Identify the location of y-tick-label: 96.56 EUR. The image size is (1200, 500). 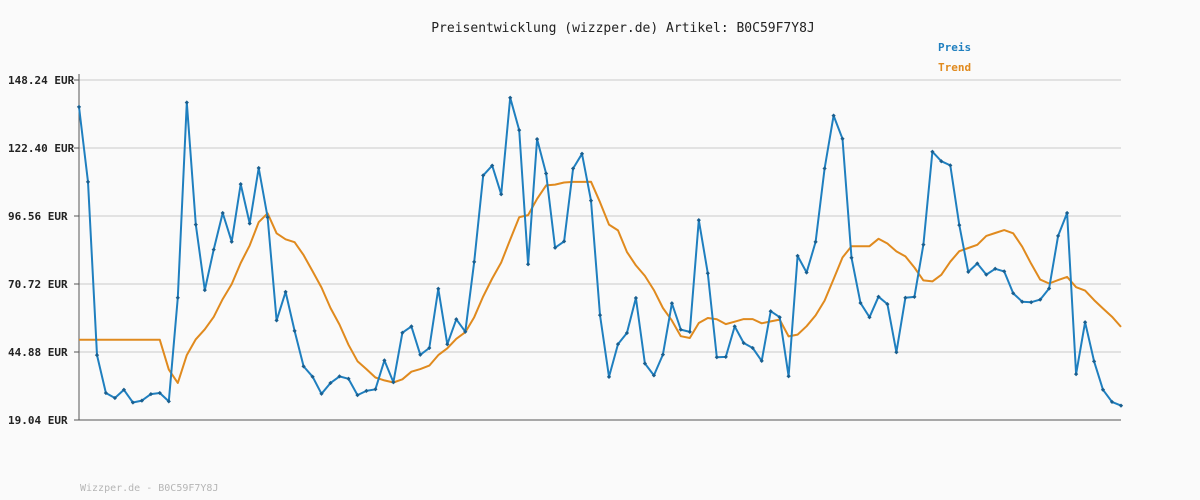
(38, 216).